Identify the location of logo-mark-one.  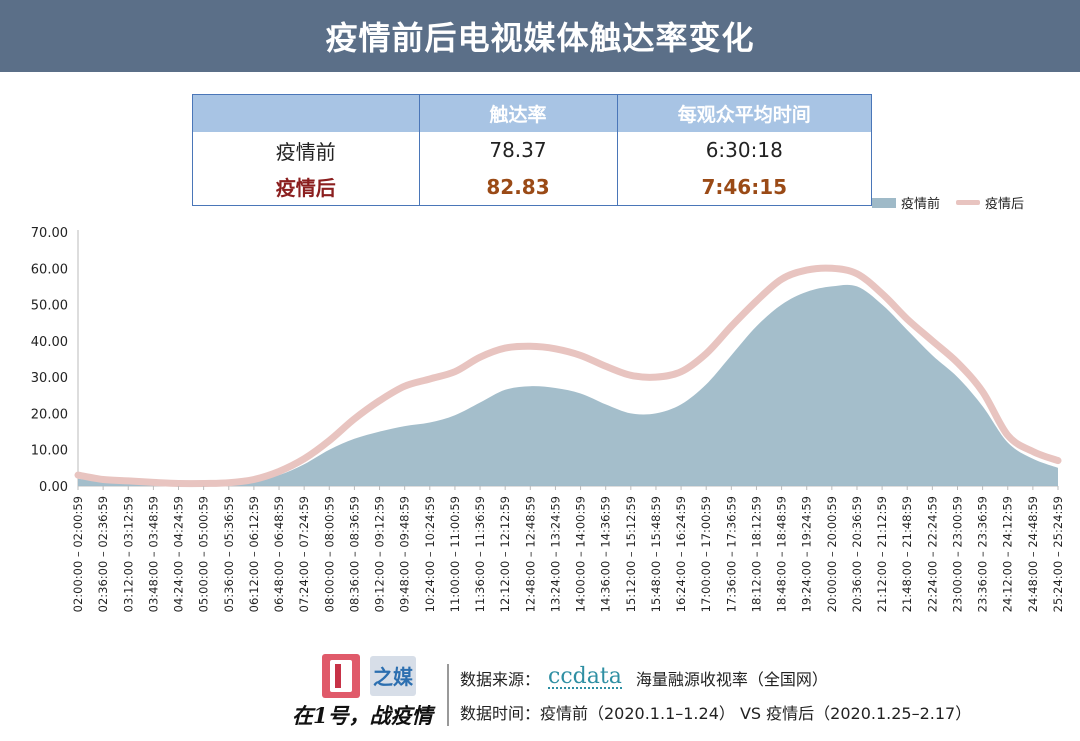
(338, 676).